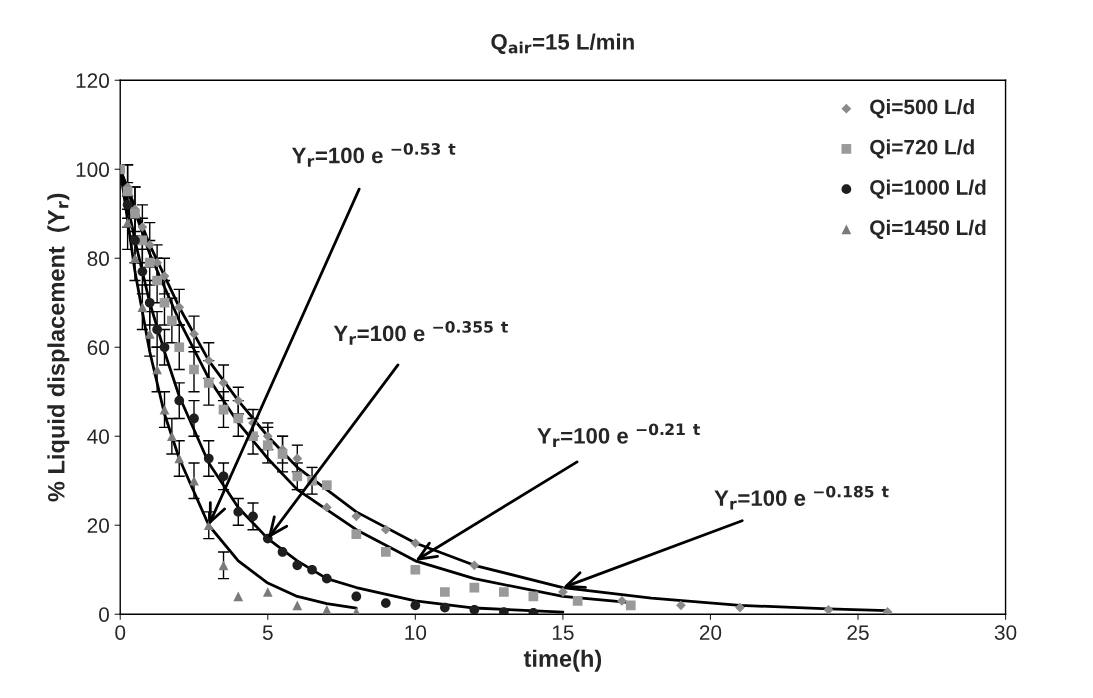 This screenshot has height=698, width=1093. Describe the element at coordinates (92, 170) in the screenshot. I see `y-tick-label: 100` at that location.